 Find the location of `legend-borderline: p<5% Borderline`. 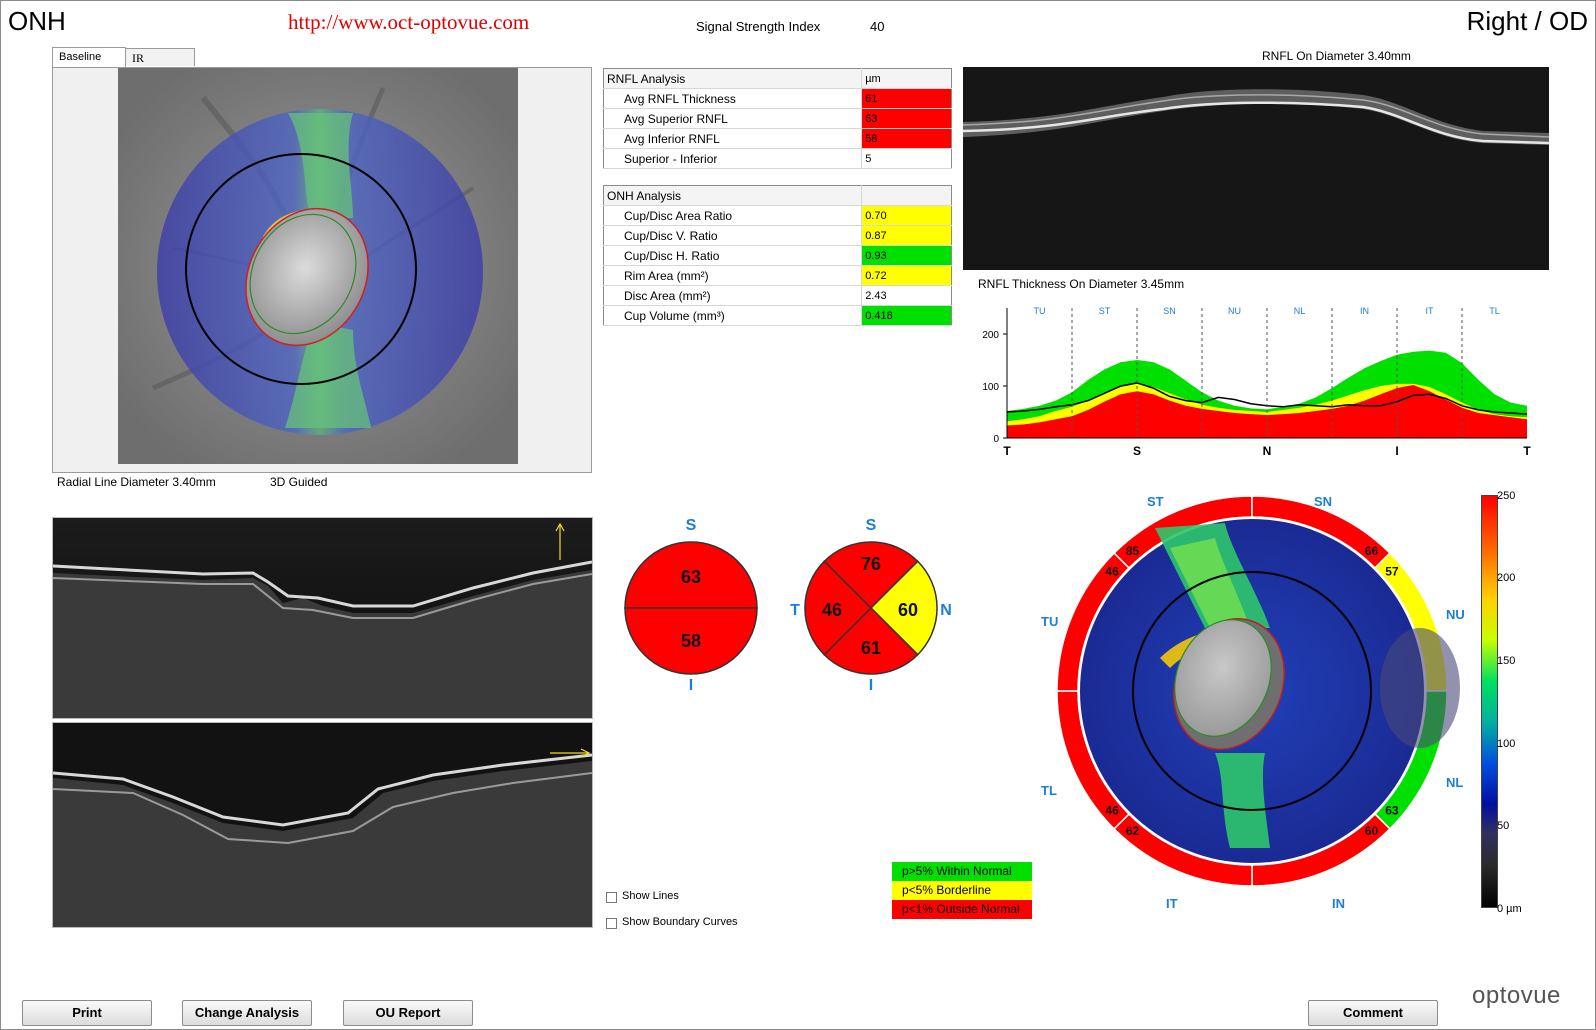

legend-borderline: p<5% Borderline is located at coordinates (962, 890).